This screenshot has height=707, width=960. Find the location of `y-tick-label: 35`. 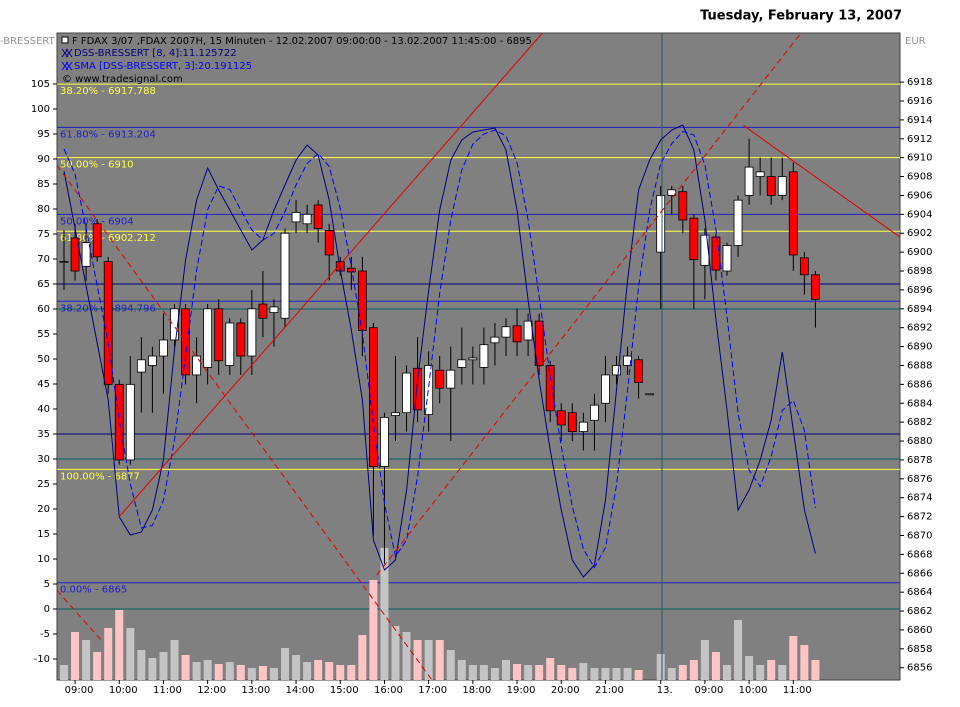

y-tick-label: 35 is located at coordinates (43, 434).